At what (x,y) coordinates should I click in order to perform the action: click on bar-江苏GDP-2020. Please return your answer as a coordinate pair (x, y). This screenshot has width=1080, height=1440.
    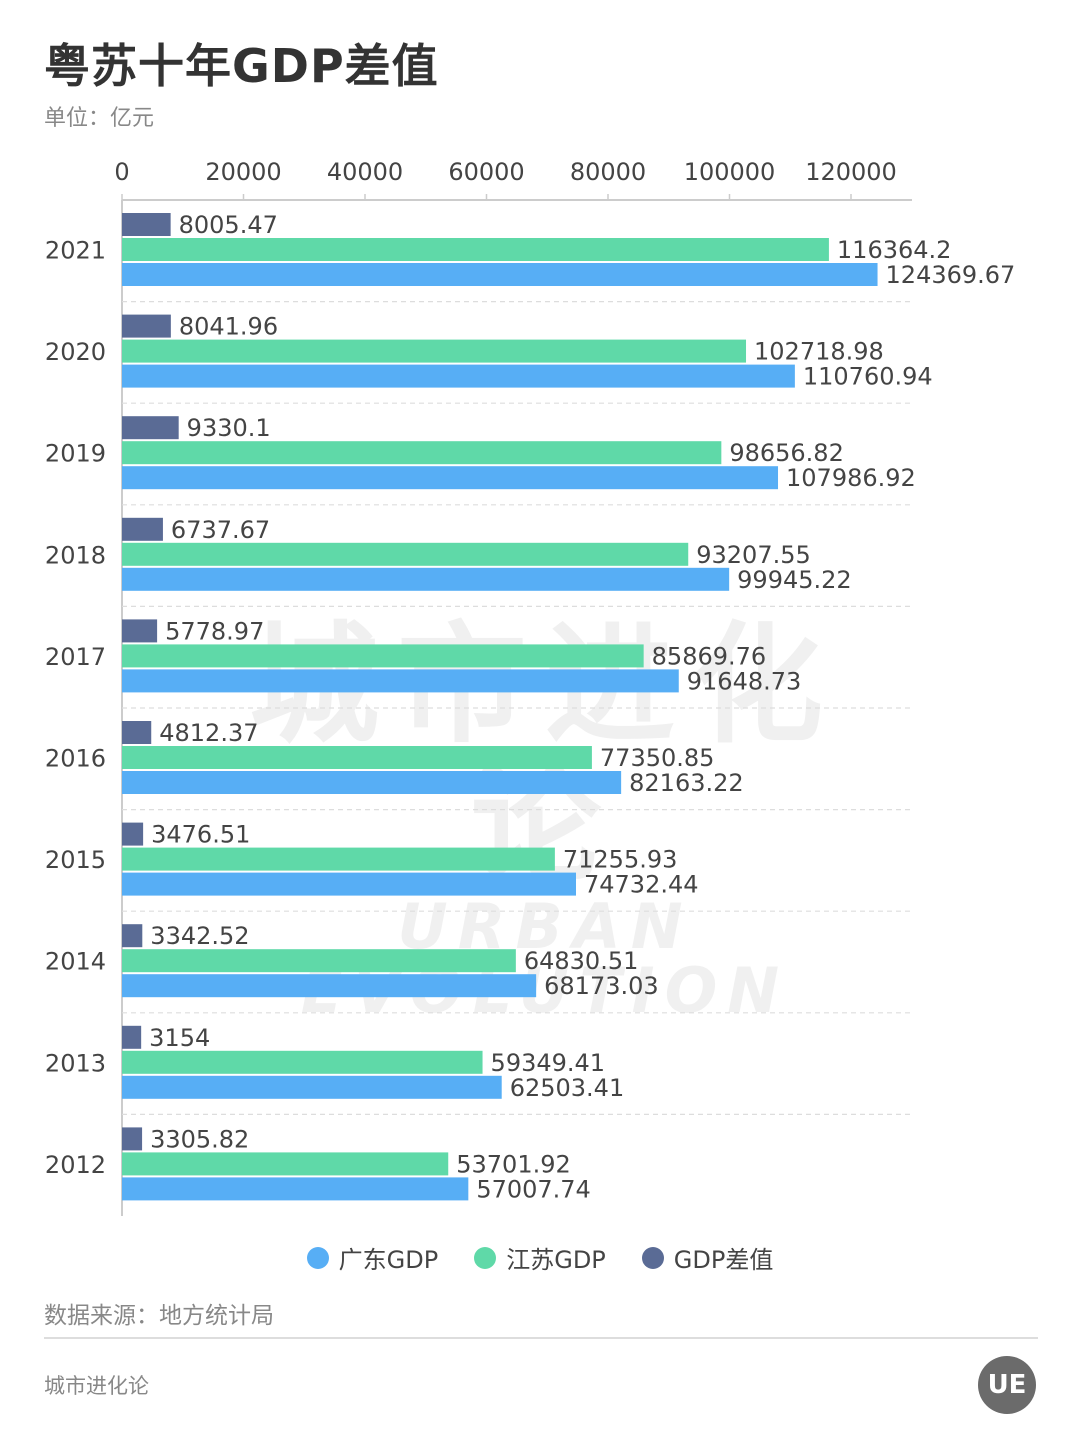
    Looking at the image, I should click on (434, 351).